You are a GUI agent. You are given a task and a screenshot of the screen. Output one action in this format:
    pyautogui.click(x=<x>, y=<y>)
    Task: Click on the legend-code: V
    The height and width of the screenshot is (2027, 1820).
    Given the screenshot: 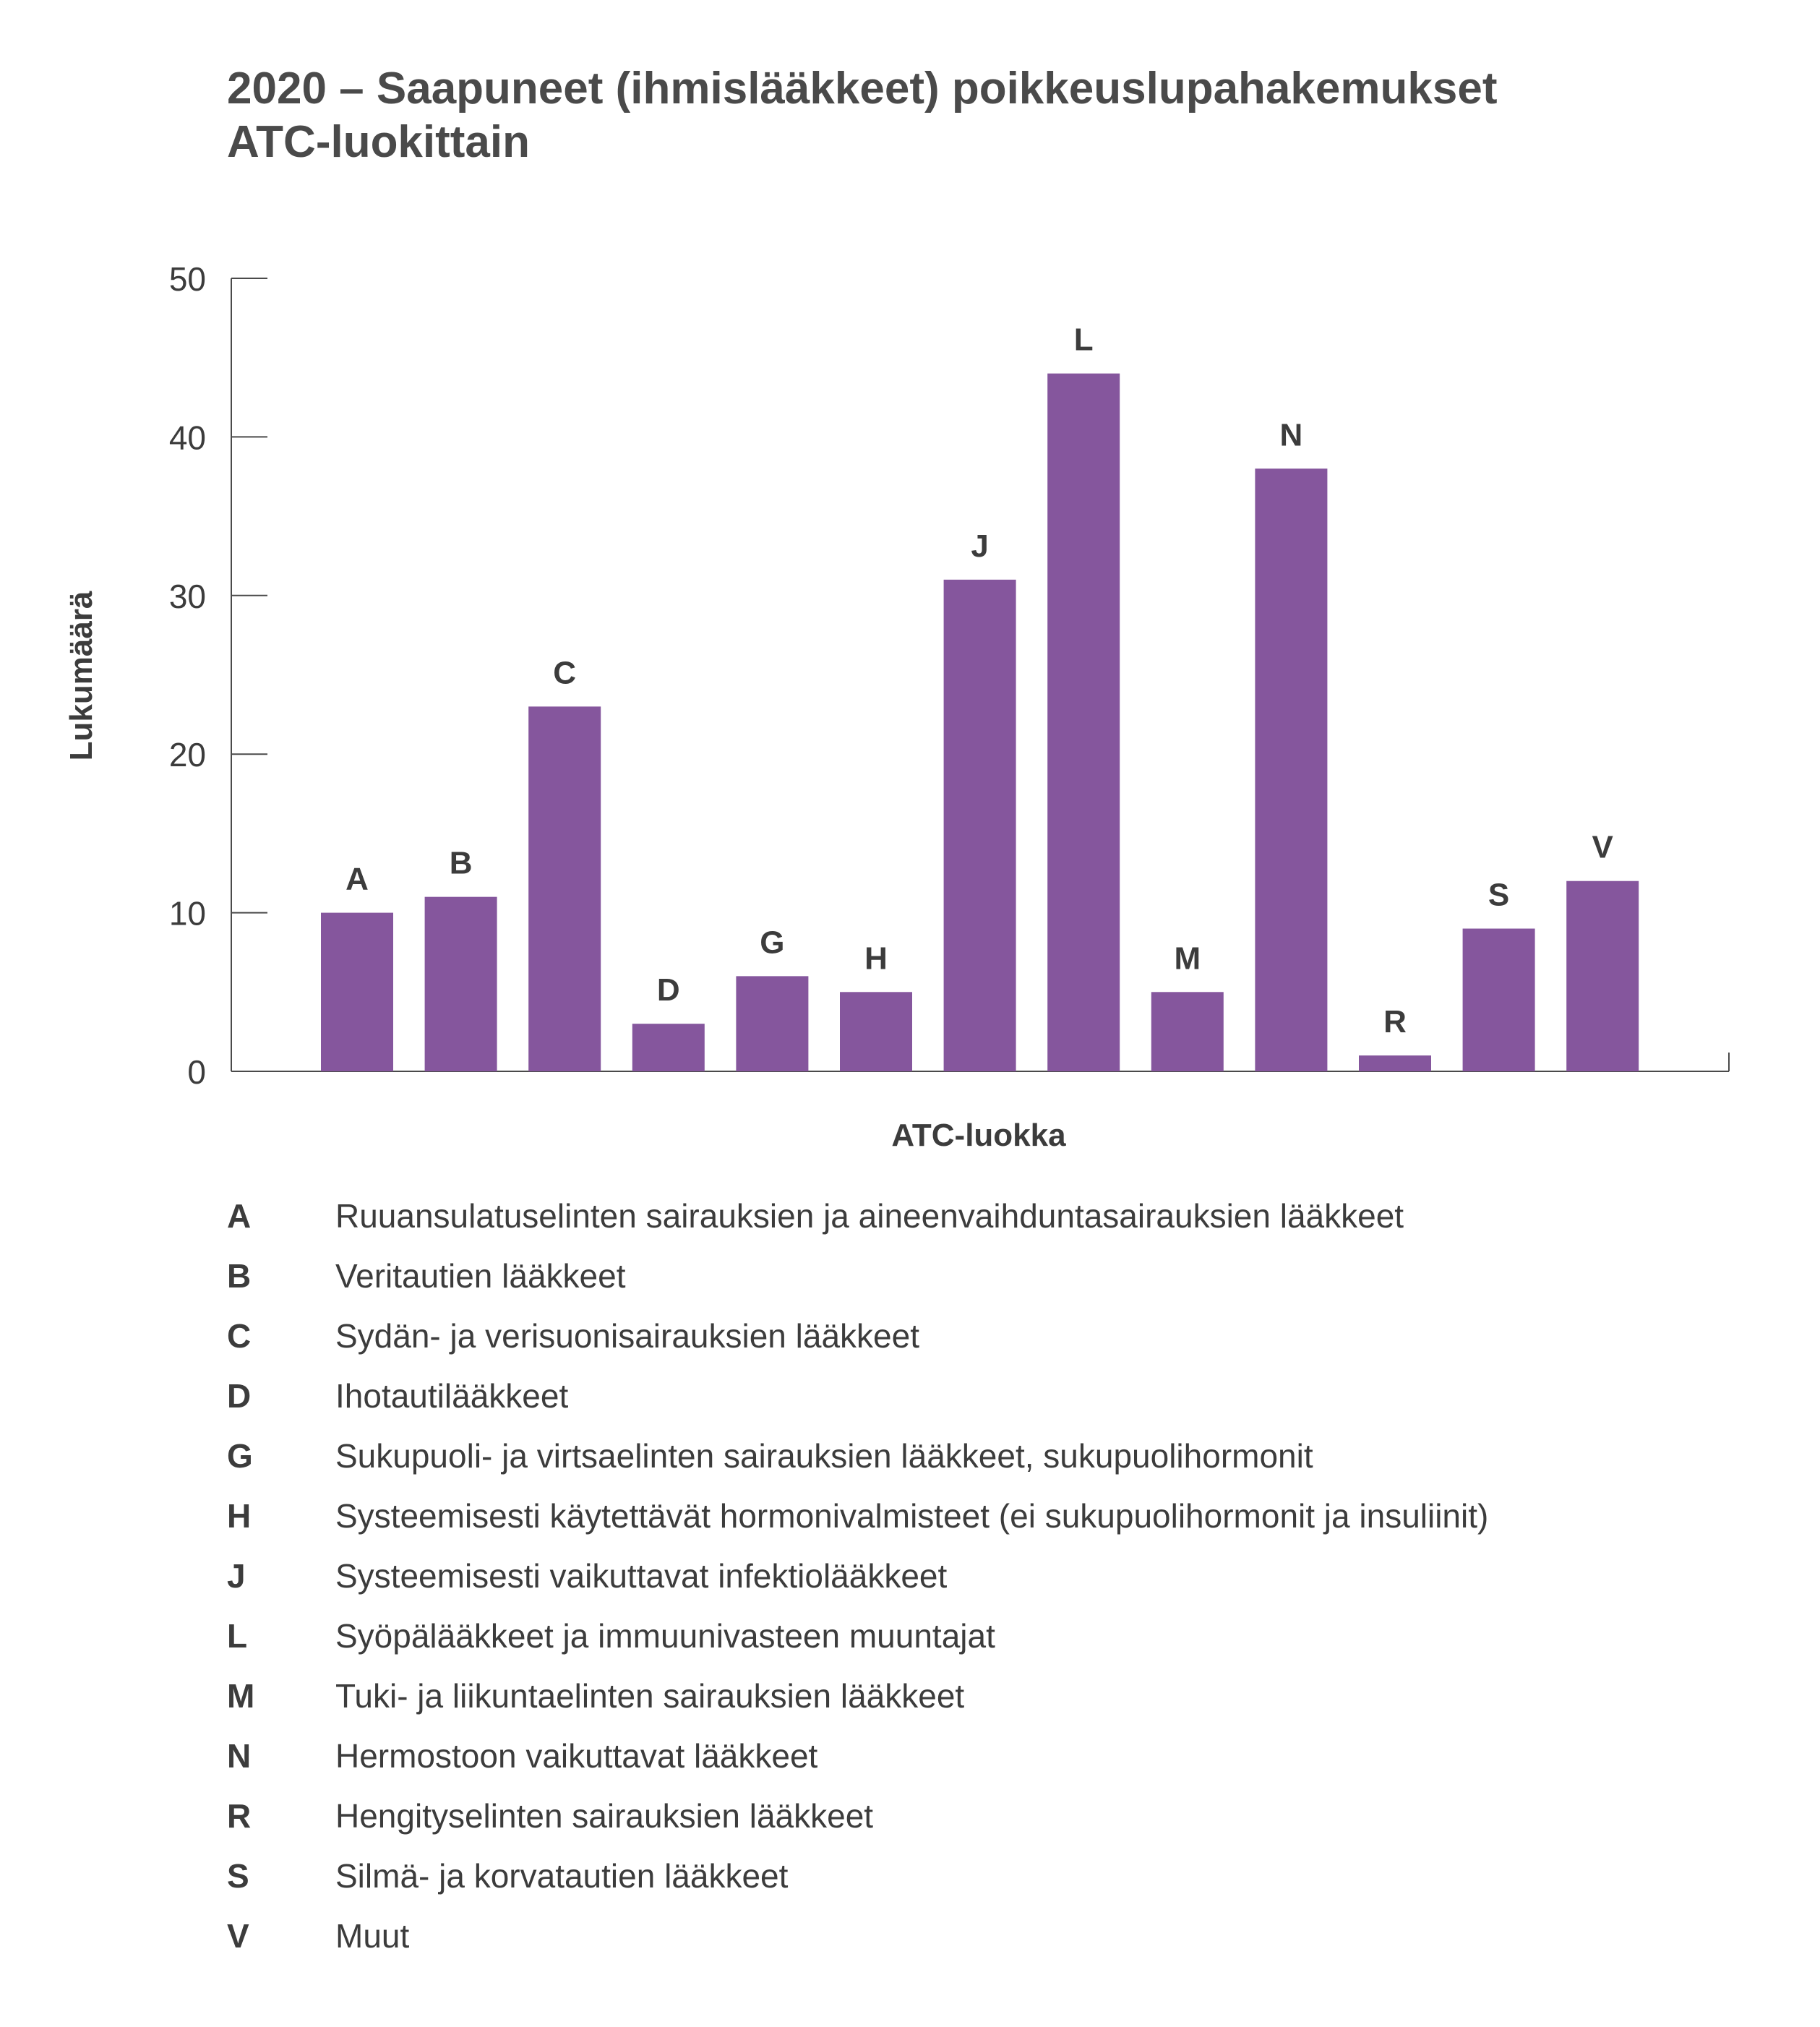 What is the action you would take?
    pyautogui.click(x=238, y=1935)
    